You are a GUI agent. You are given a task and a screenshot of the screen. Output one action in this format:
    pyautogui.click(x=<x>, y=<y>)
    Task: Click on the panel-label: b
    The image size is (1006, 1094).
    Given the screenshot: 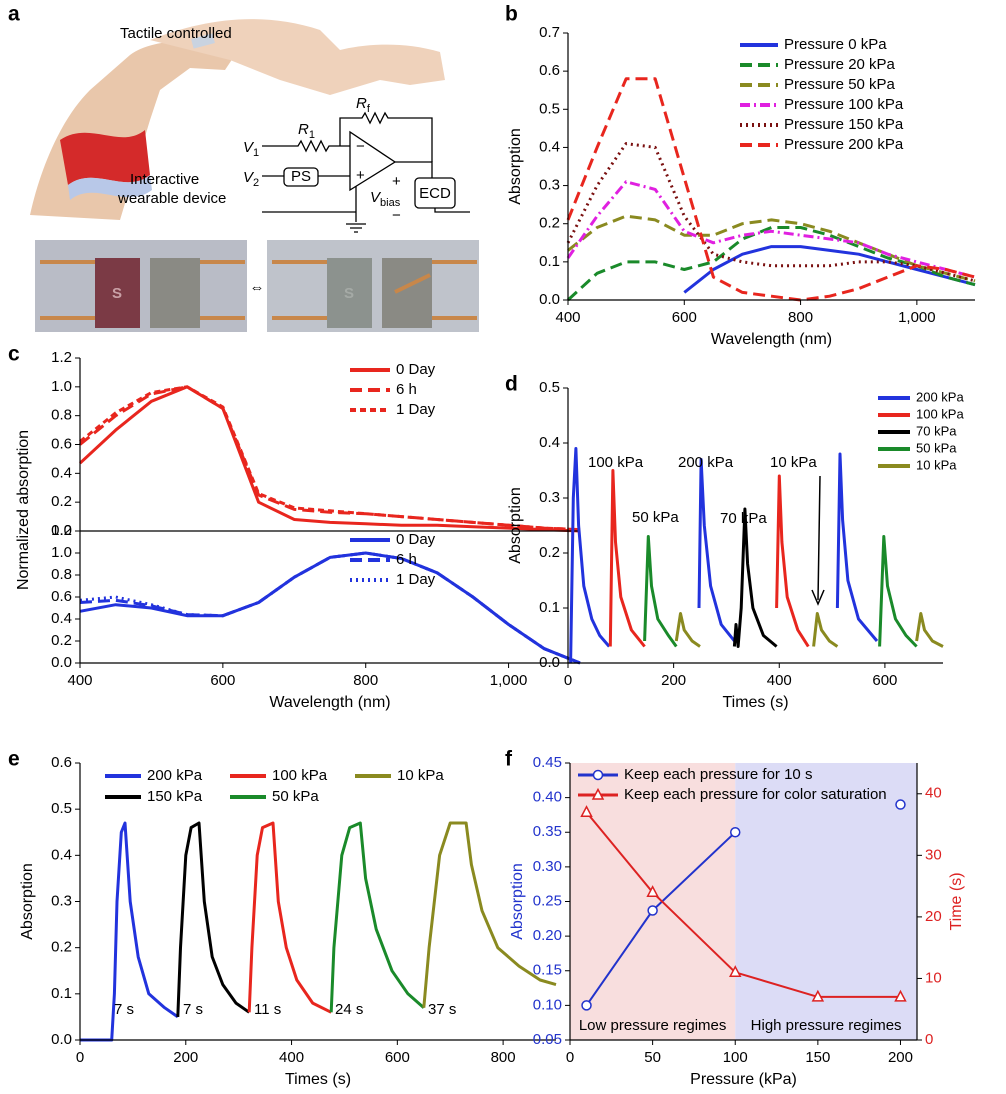 What is the action you would take?
    pyautogui.click(x=511, y=14)
    